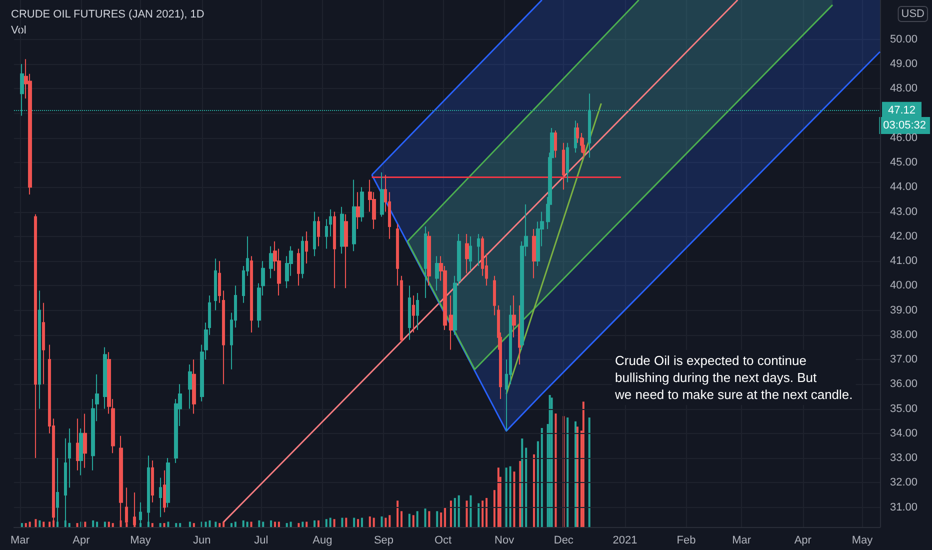 The height and width of the screenshot is (550, 932). I want to click on y-tick-label: 38.00, so click(904, 334).